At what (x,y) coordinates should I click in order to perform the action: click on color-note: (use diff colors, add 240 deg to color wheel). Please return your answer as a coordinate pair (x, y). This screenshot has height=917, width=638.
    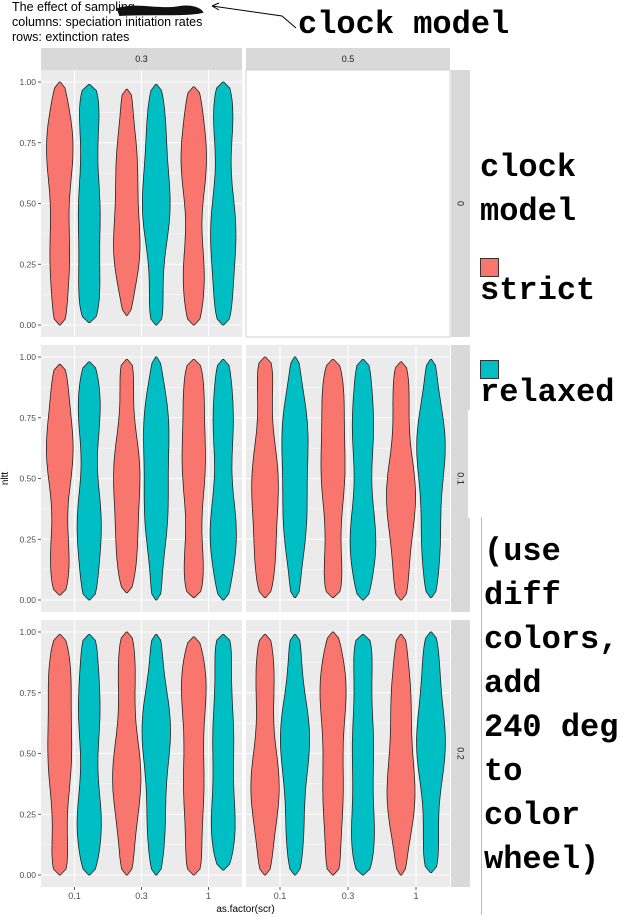
    Looking at the image, I should click on (551, 706).